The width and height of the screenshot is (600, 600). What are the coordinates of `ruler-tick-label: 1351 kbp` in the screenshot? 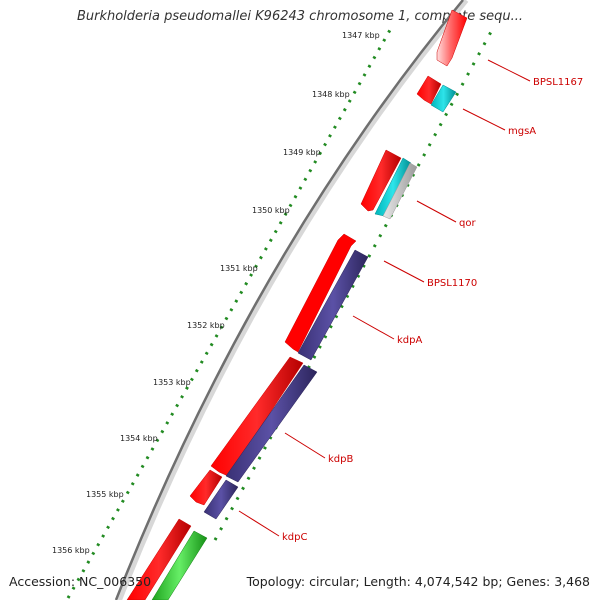 It's located at (239, 268).